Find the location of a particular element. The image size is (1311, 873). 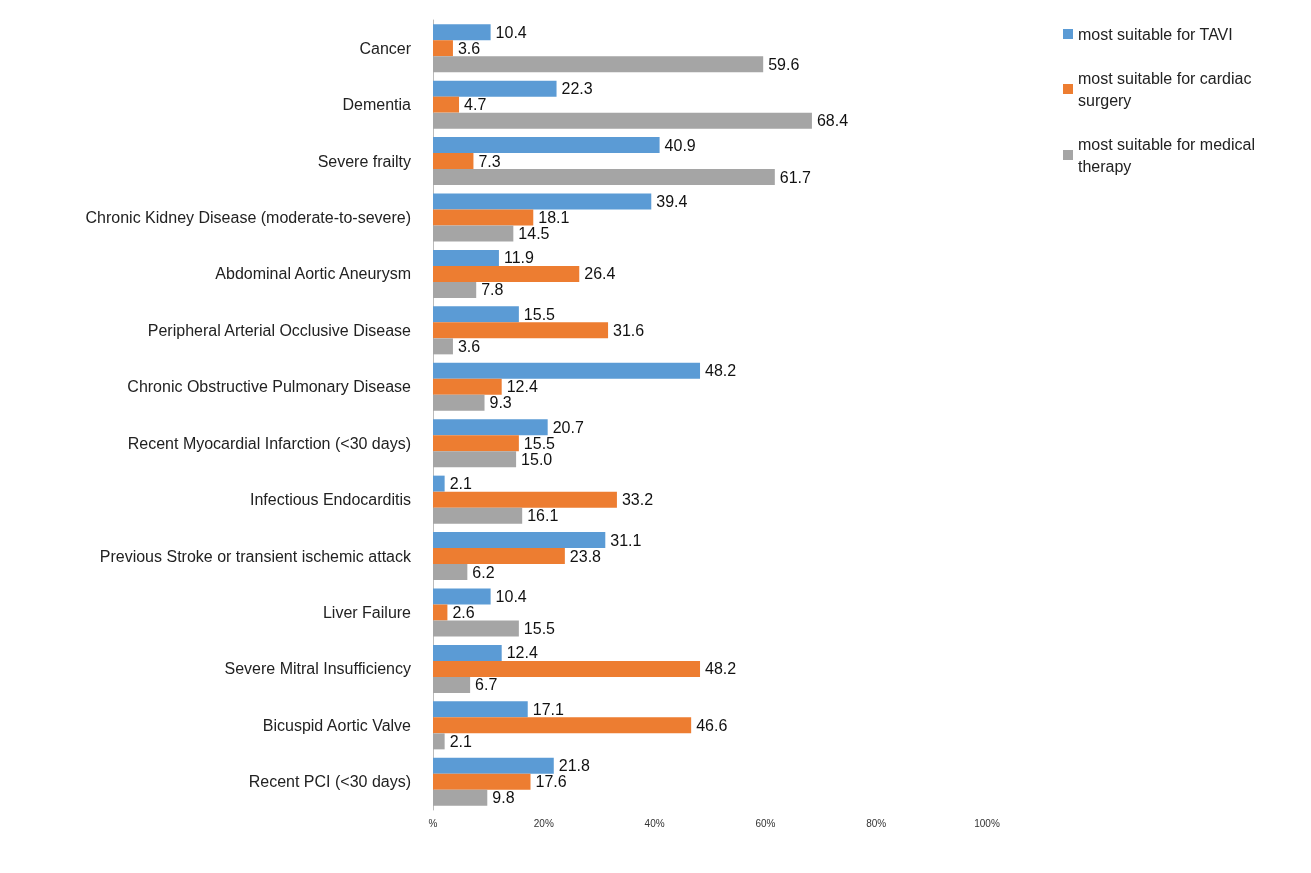

data-label: 46.6 is located at coordinates (712, 725).